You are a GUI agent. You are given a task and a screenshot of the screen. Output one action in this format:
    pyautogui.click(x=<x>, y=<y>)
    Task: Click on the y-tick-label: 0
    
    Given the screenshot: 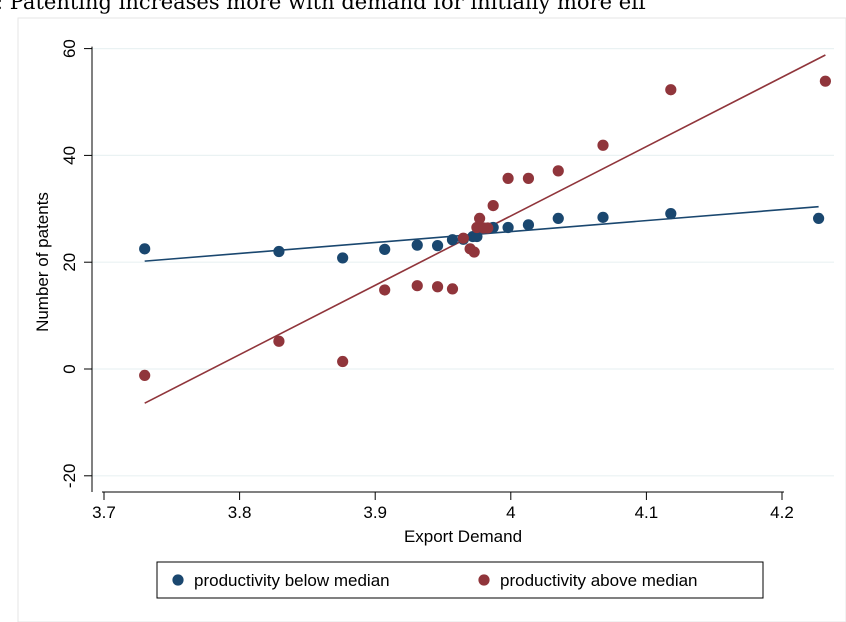 What is the action you would take?
    pyautogui.click(x=69, y=368)
    